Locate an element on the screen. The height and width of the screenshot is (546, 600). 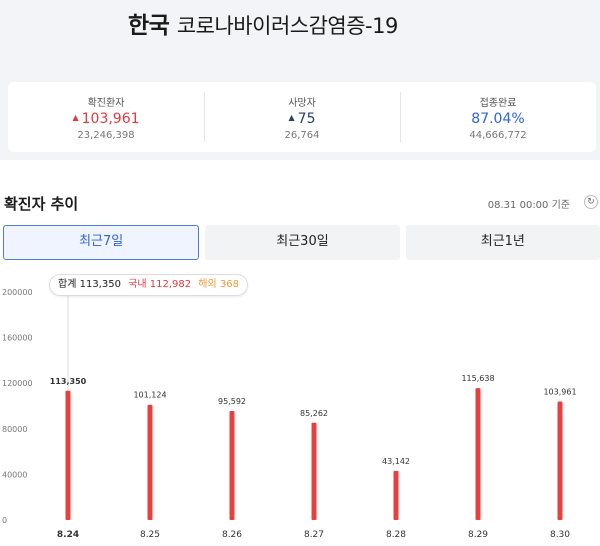
stat-label: 사망자 is located at coordinates (302, 103).